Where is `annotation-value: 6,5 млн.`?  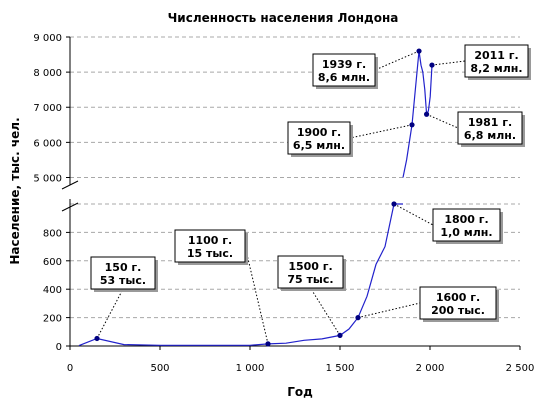 annotation-value: 6,5 млн. is located at coordinates (319, 145).